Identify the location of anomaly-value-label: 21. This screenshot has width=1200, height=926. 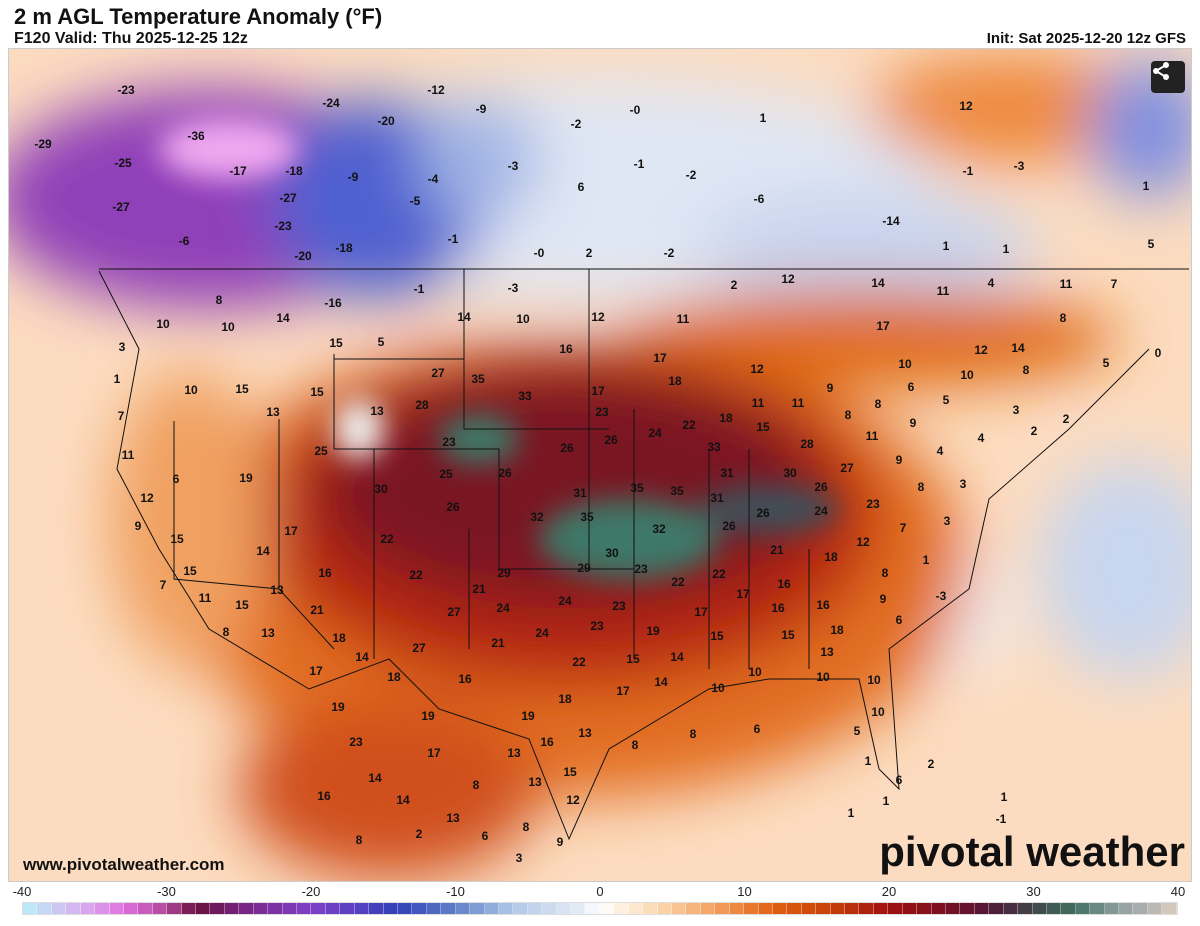
(317, 610).